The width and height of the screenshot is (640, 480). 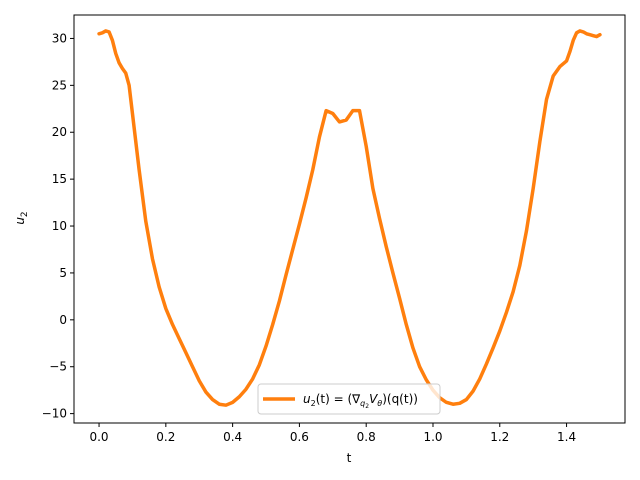 What do you see at coordinates (59, 132) in the screenshot?
I see `y-tick-label: 20` at bounding box center [59, 132].